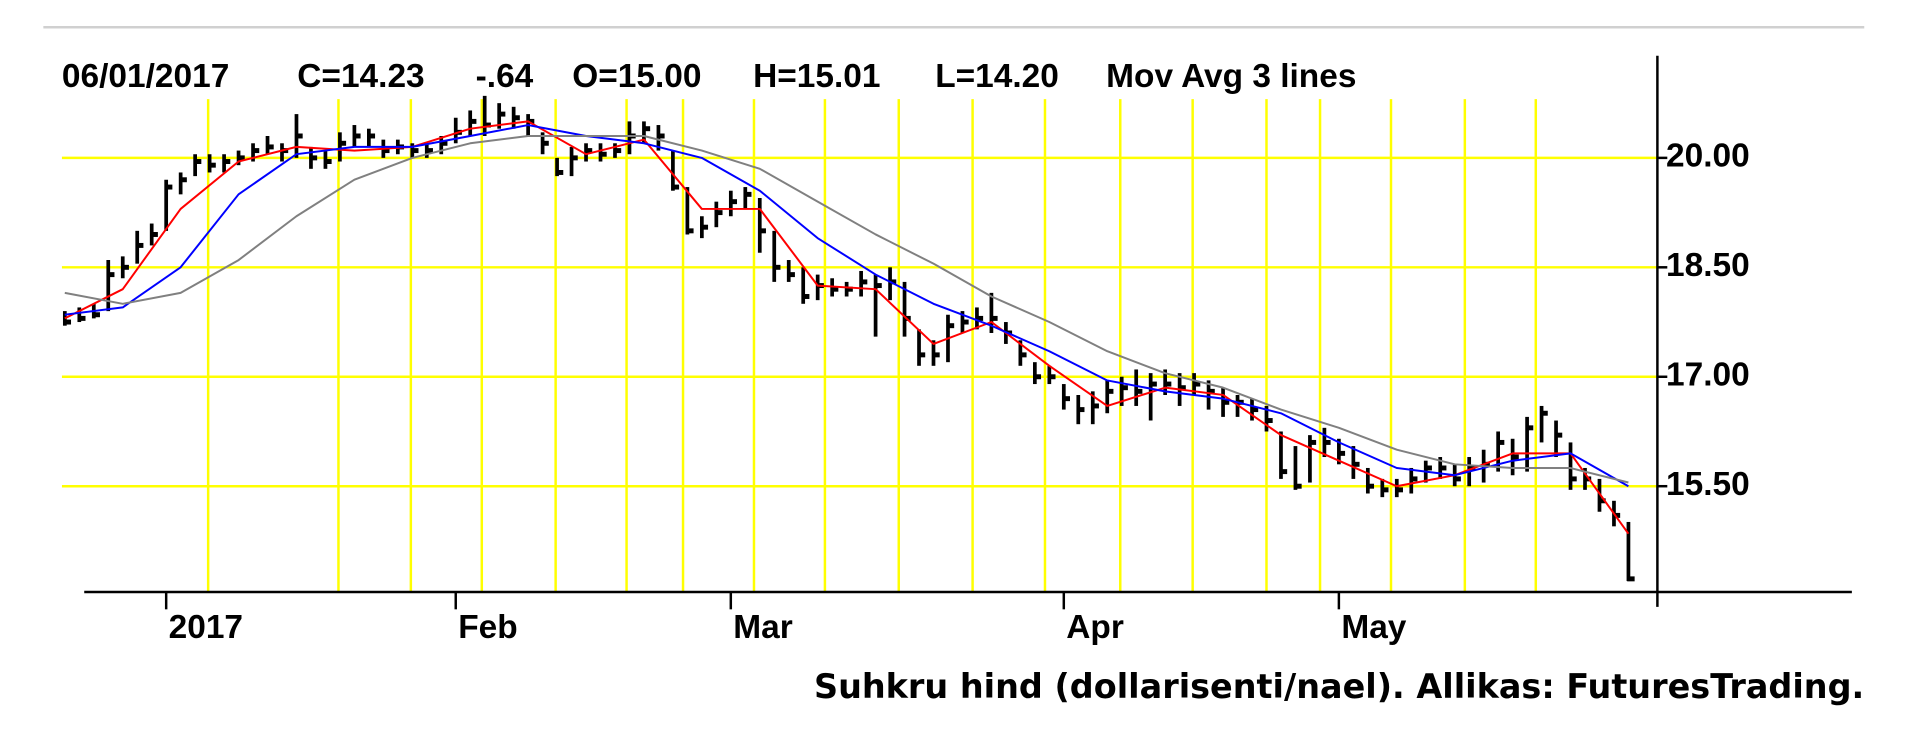  I want to click on header-date: 06/01/2017, so click(145, 76).